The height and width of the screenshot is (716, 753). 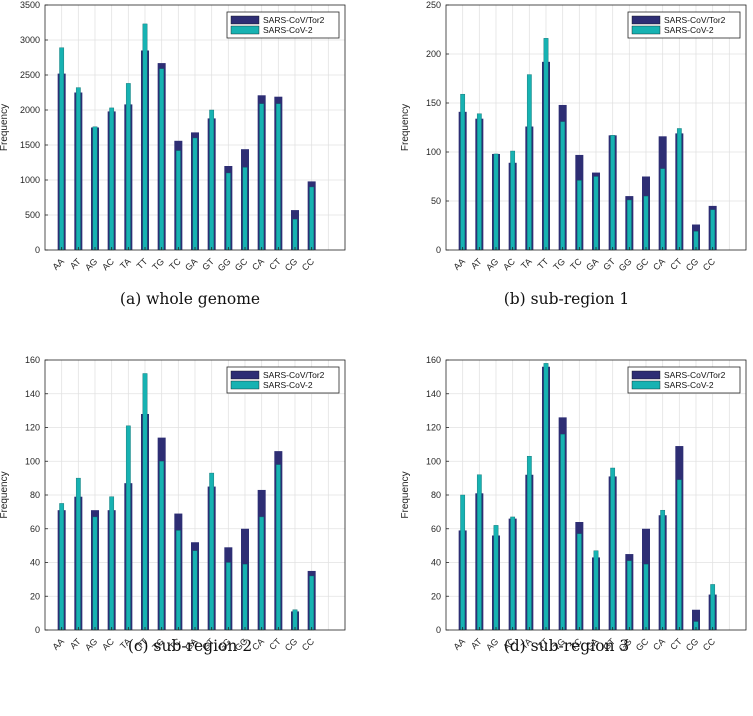 What do you see at coordinates (190, 299) in the screenshot?
I see `caption-a: (a) whole genome` at bounding box center [190, 299].